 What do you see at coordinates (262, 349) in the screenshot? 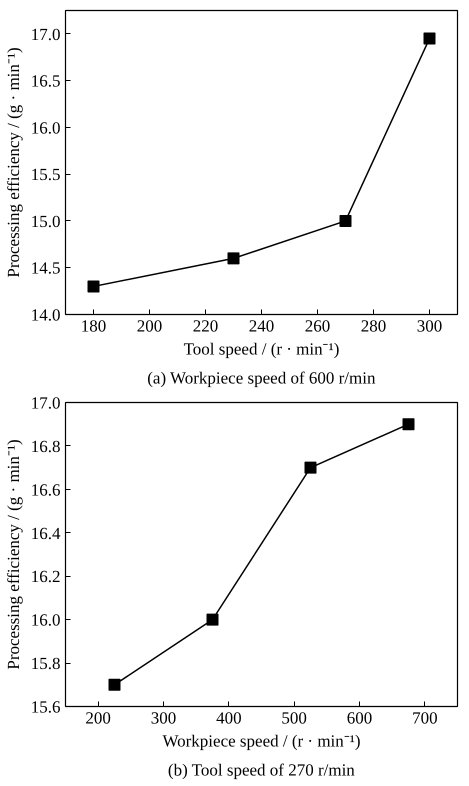
I see `x-axis-title: Tool speed / (r · min⁻¹)` at bounding box center [262, 349].